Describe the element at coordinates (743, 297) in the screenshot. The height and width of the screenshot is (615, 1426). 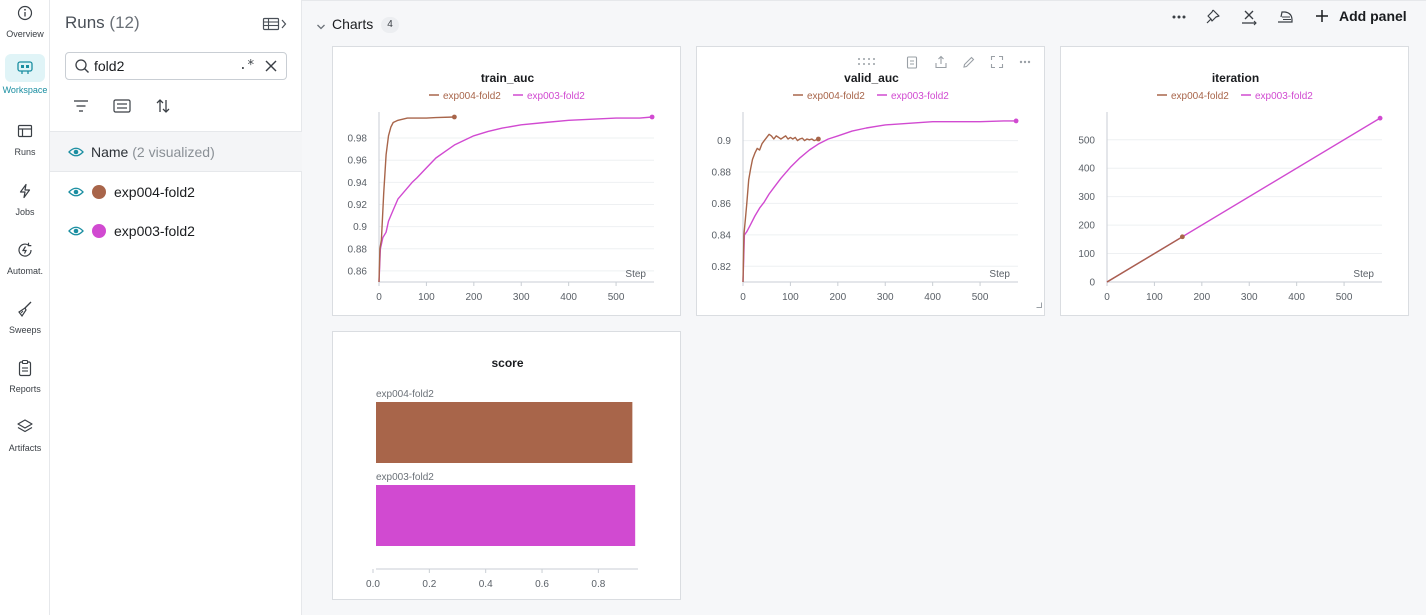
I see `x-tick-label: 0` at that location.